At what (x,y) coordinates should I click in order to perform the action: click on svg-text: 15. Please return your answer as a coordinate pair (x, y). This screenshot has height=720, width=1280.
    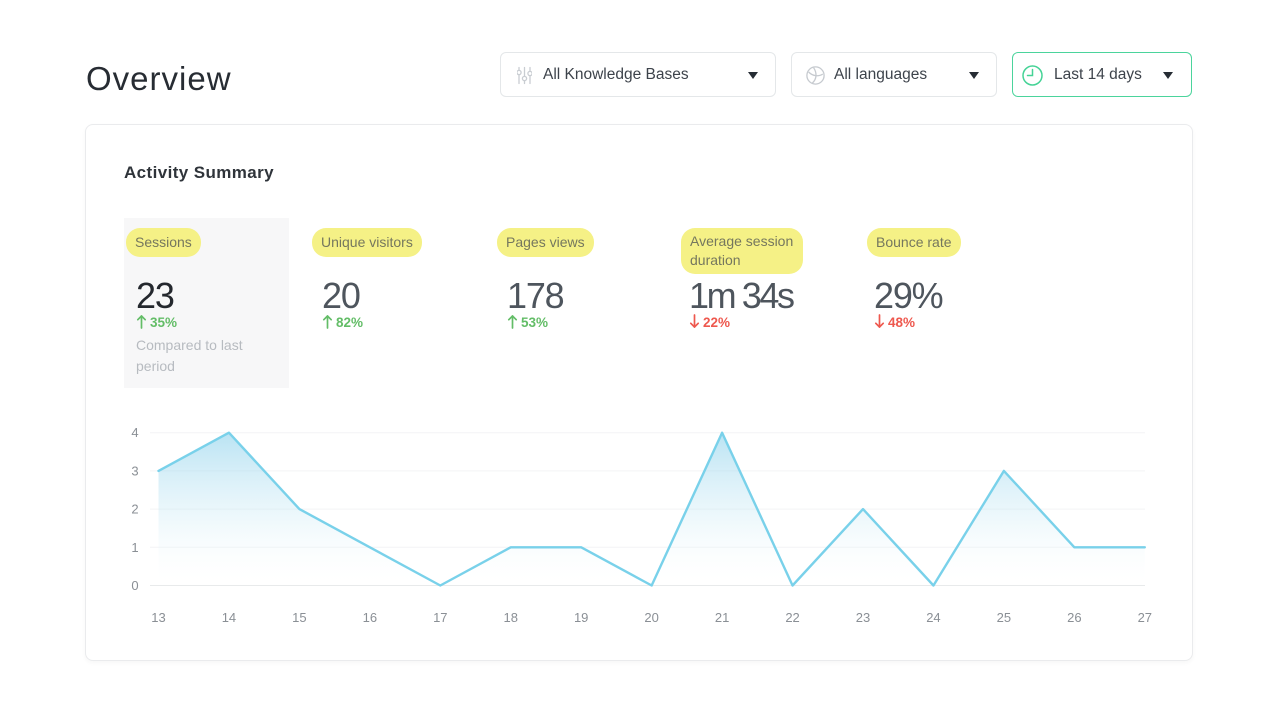
    Looking at the image, I should click on (299, 617).